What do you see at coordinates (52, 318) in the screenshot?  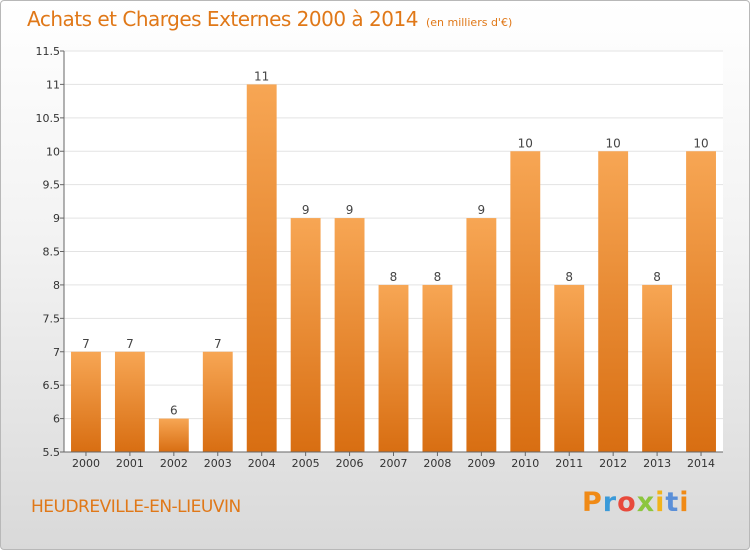 I see `y-tick-label: 7.5` at bounding box center [52, 318].